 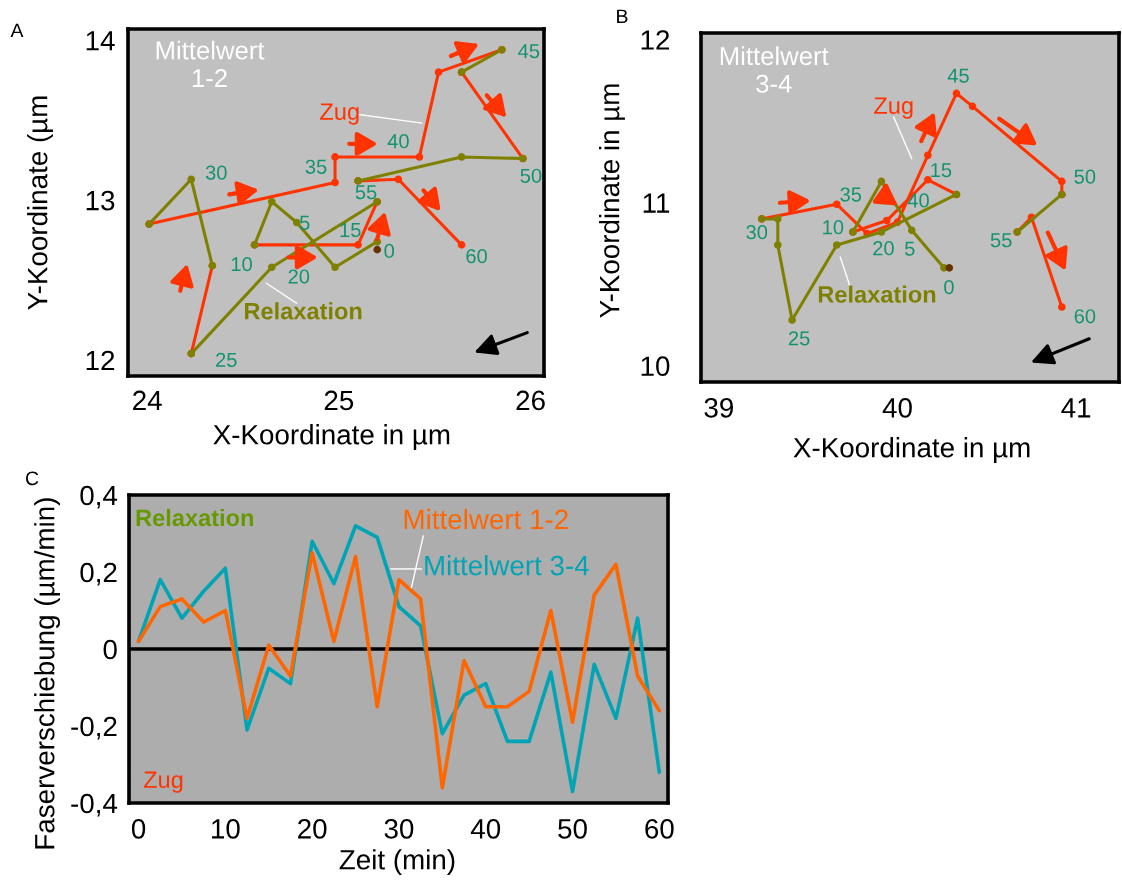 I want to click on x-tick-label: 30, so click(x=399, y=829).